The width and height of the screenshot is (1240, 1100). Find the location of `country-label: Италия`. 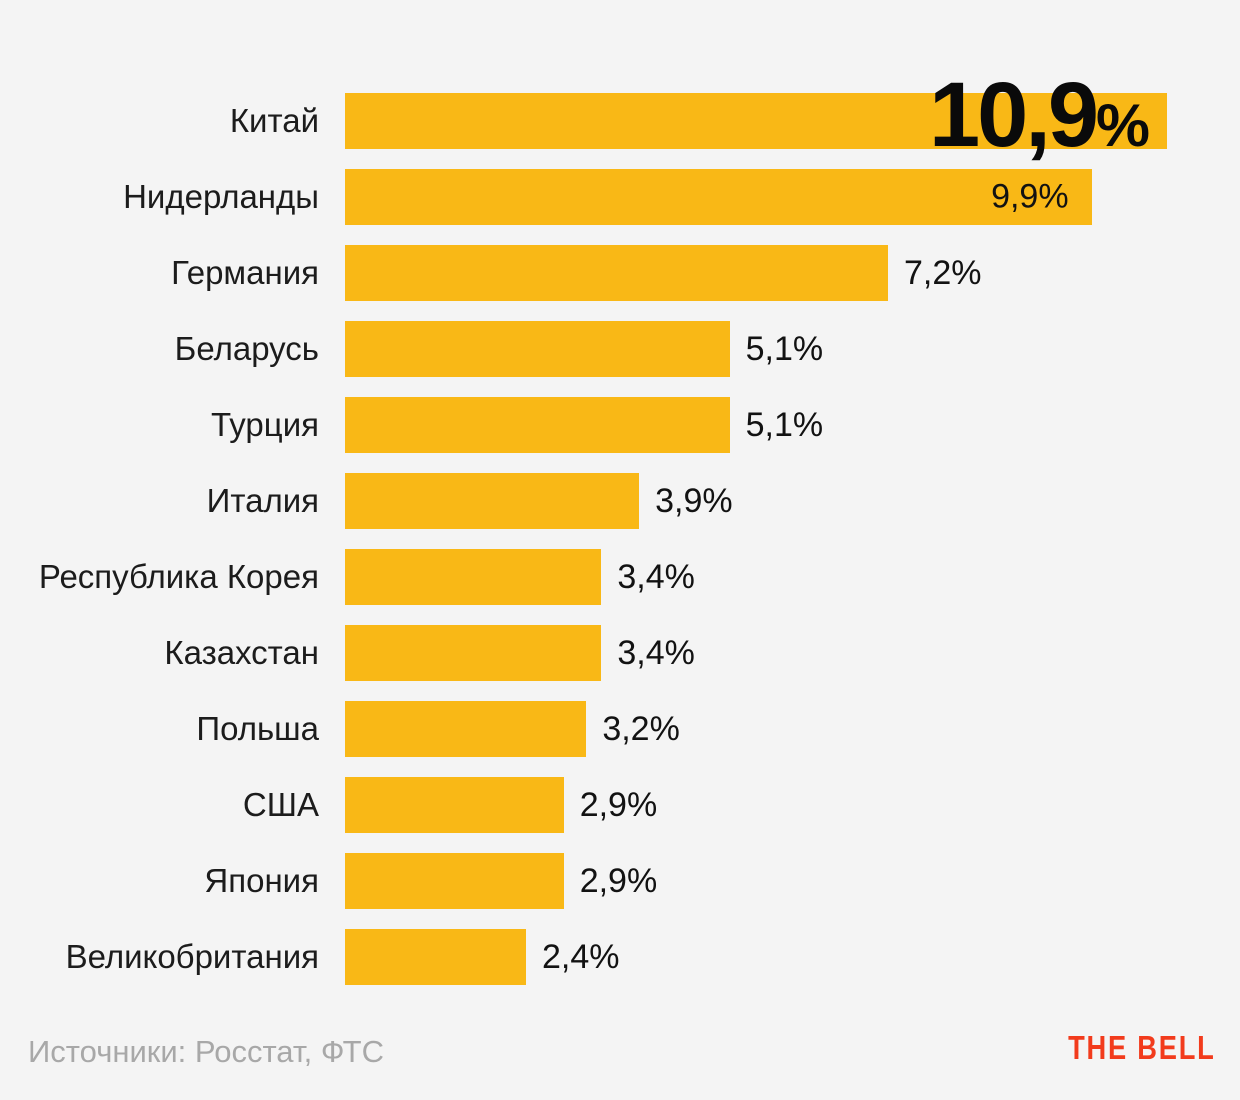

country-label: Италия is located at coordinates (262, 500).